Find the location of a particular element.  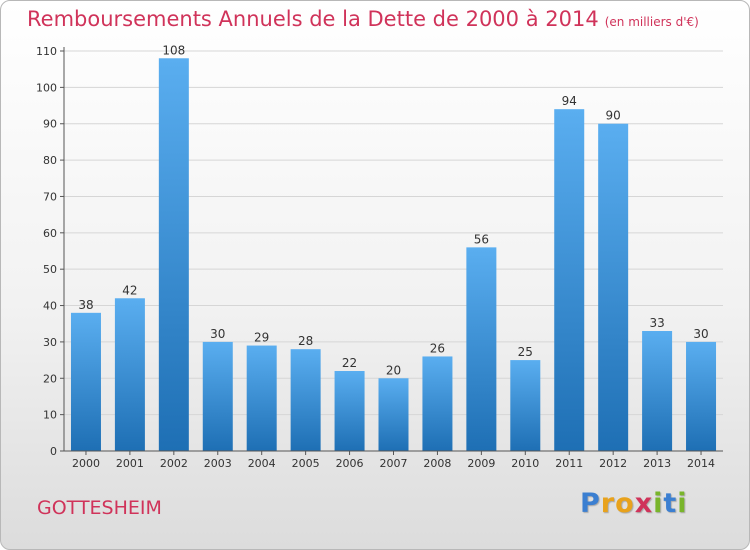

bar-2006 is located at coordinates (349, 411).